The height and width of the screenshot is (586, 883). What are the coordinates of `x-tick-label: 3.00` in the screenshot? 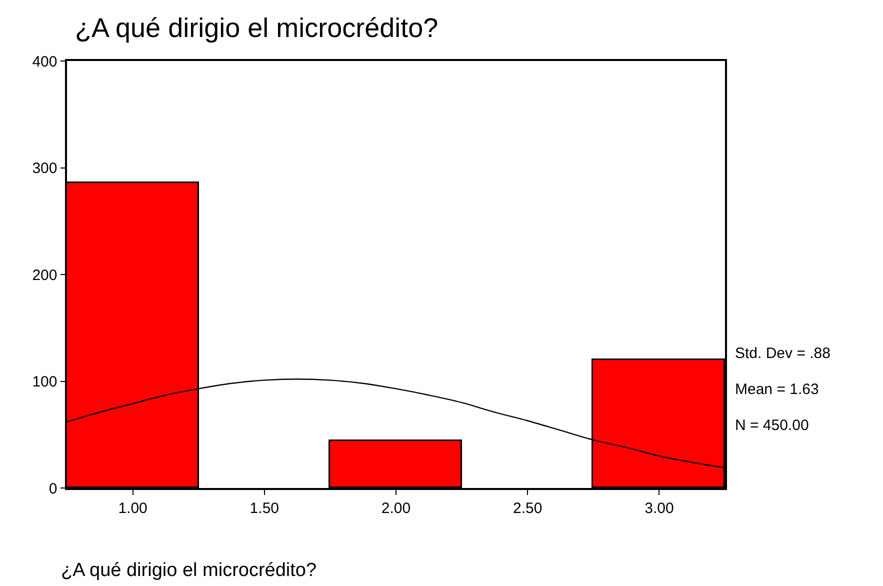 It's located at (659, 508).